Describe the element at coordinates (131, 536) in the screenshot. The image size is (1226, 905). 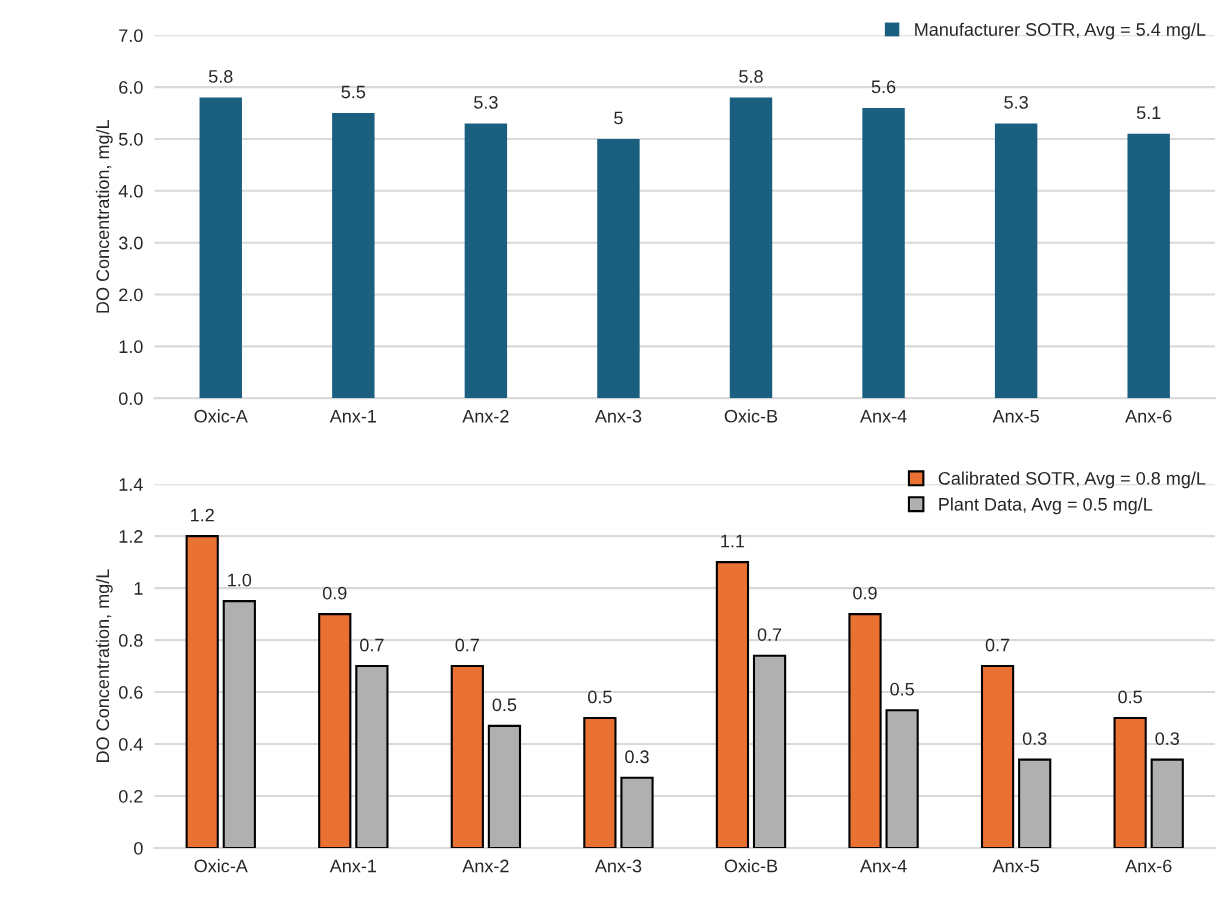
I see `y-tick-label: 1.2` at that location.